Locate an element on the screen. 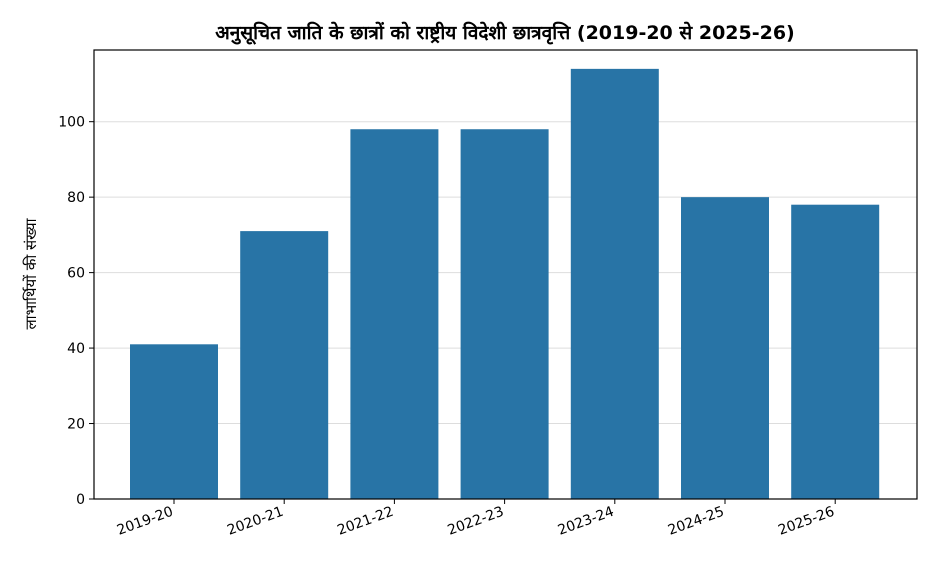  x-tick-label: 2024-25 is located at coordinates (696, 521).